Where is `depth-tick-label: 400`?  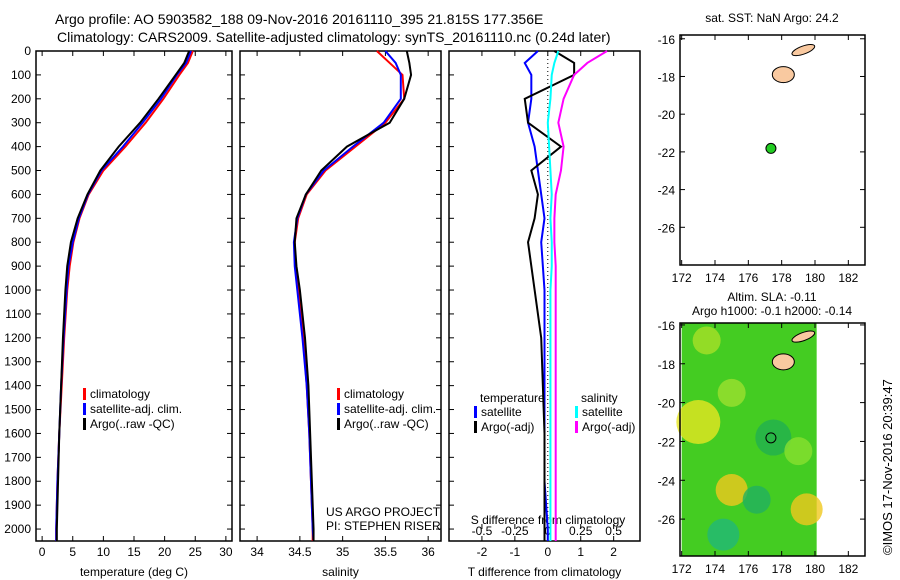
depth-tick-label: 400 is located at coordinates (21, 147).